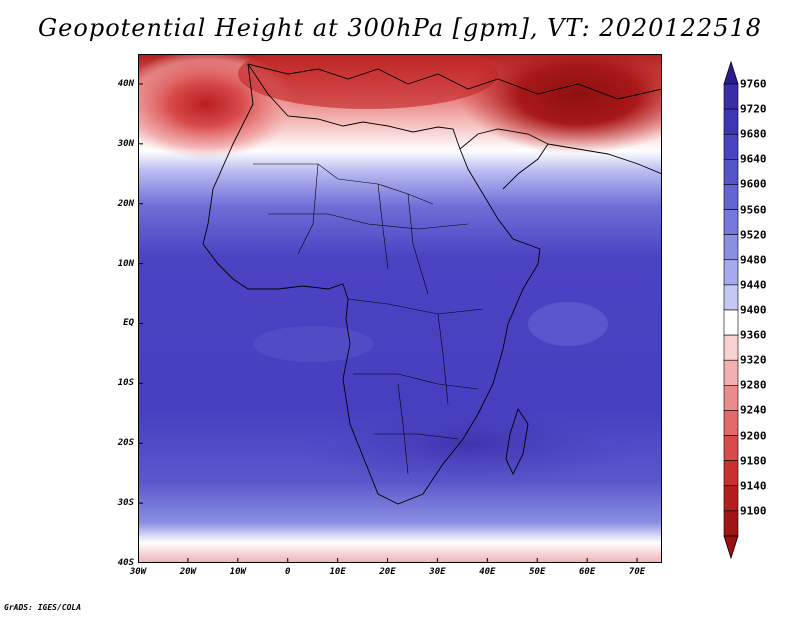  What do you see at coordinates (437, 572) in the screenshot?
I see `longitude-label: 30E` at bounding box center [437, 572].